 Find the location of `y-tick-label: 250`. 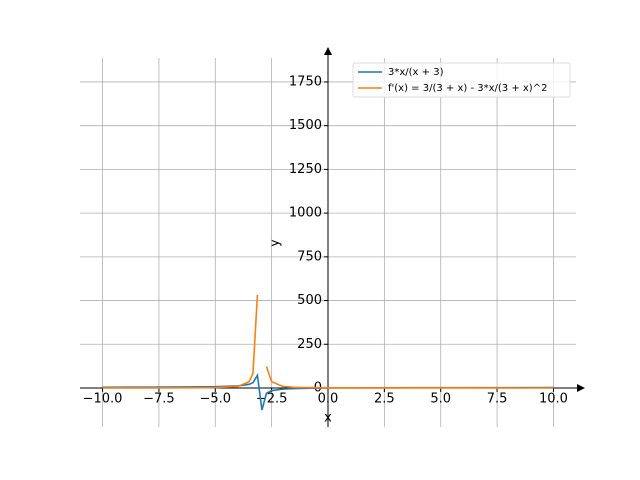

y-tick-label: 250 is located at coordinates (309, 344).